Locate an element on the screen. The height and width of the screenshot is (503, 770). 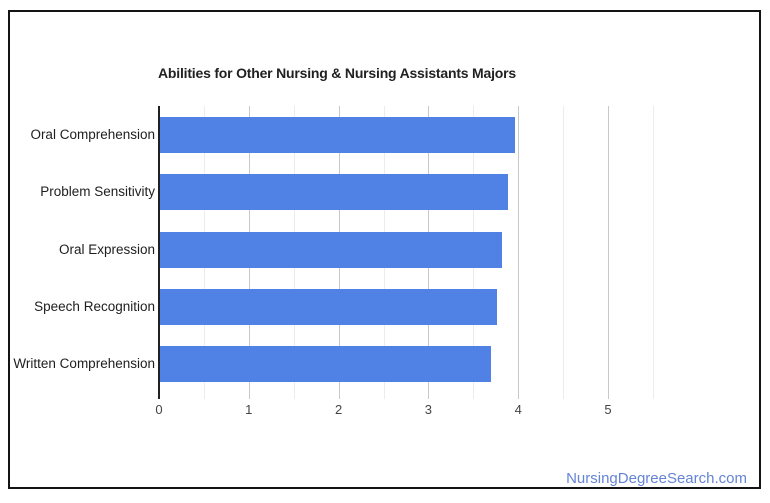
bar-oral-expression is located at coordinates (331, 249).